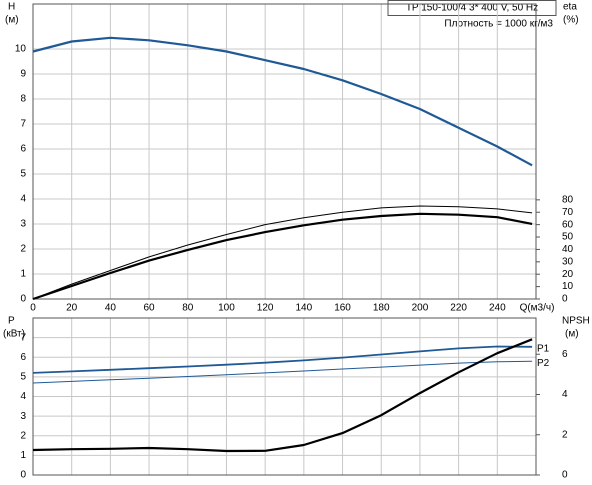 This screenshot has height=485, width=592. What do you see at coordinates (568, 224) in the screenshot?
I see `y2-tick-label: 60` at bounding box center [568, 224].